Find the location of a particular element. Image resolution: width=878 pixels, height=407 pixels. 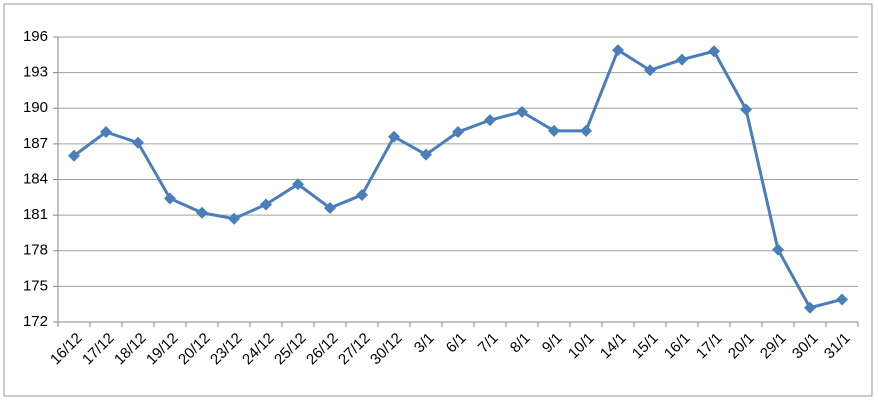

y-tick-label: 181 is located at coordinates (35, 214).